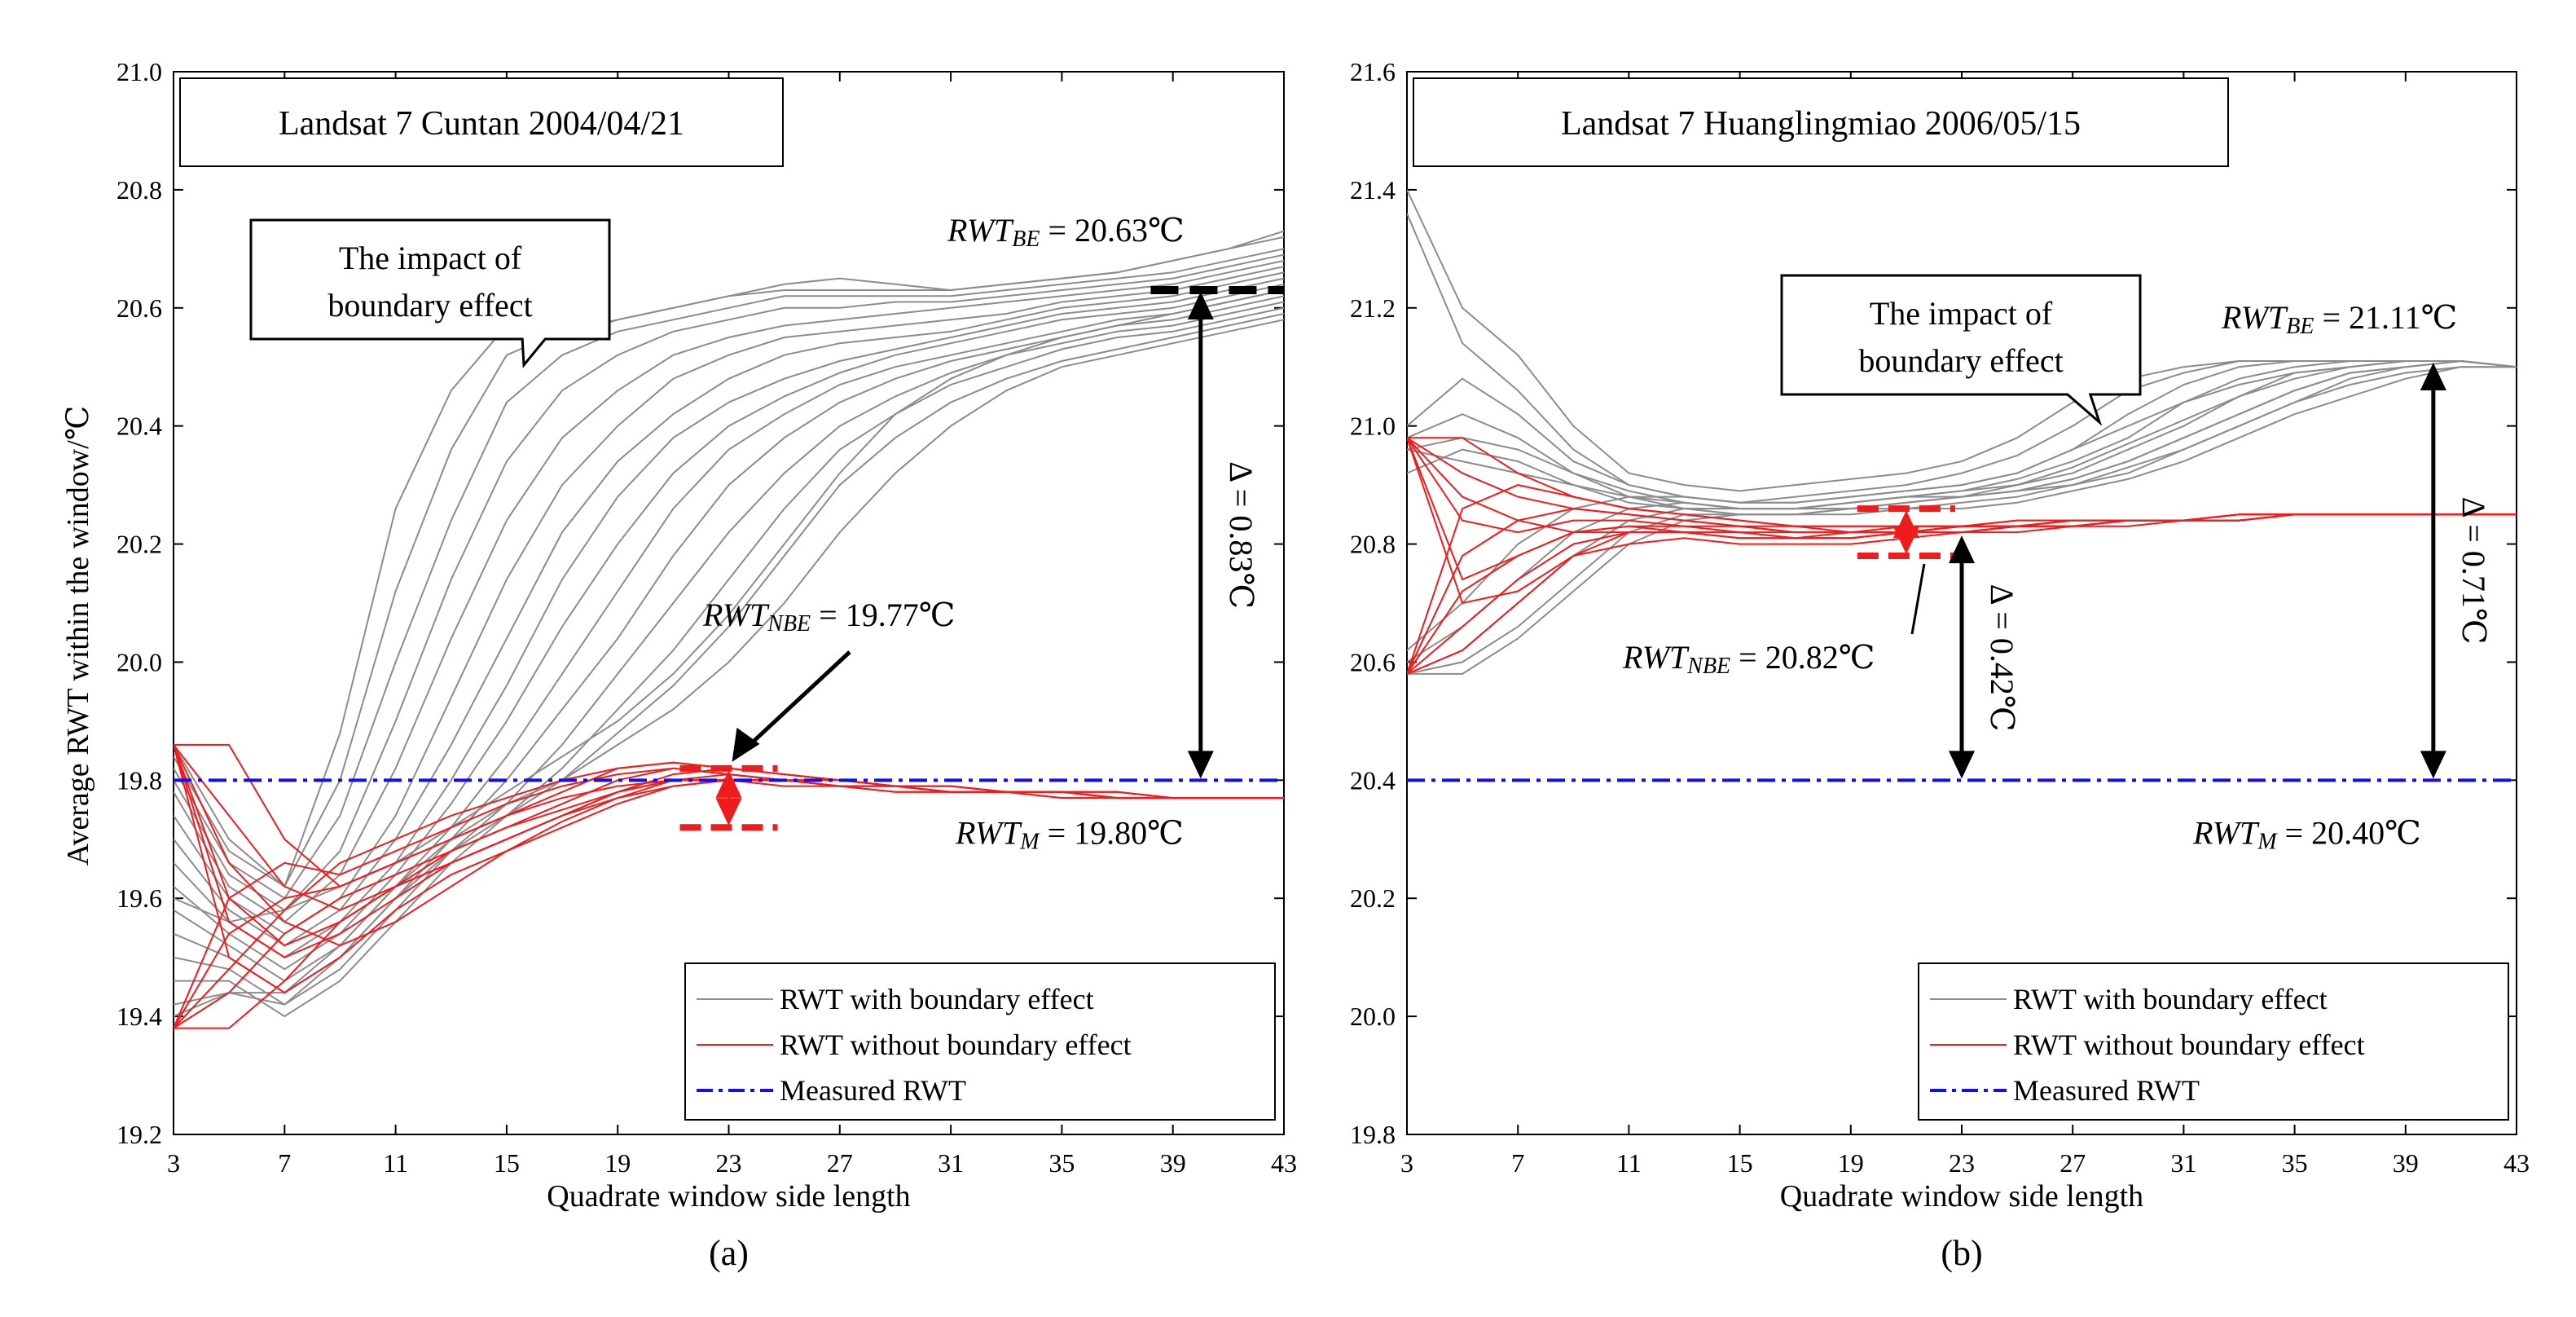 The image size is (2576, 1317). What do you see at coordinates (2002, 658) in the screenshot?
I see `delta2-label: Δ = 0.42℃` at bounding box center [2002, 658].